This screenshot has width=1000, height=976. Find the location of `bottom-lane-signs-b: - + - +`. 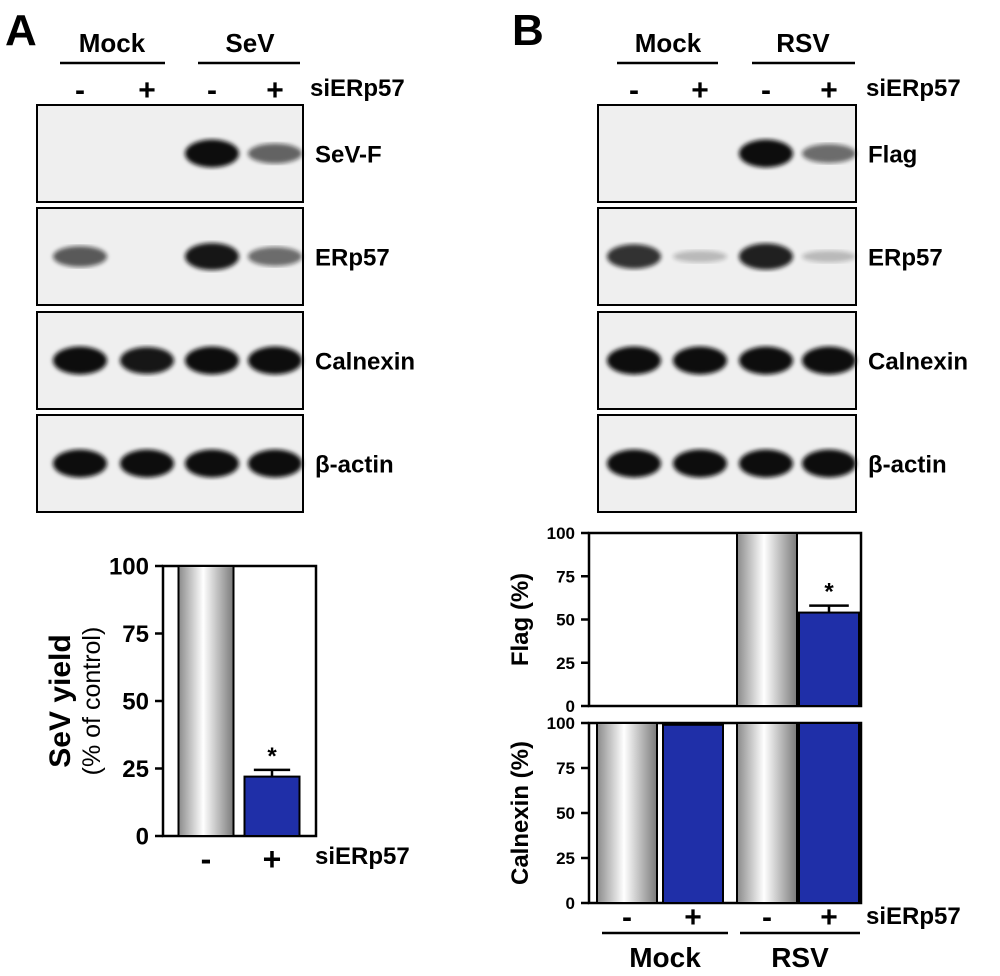

bottom-lane-signs-b: - + - + is located at coordinates (730, 917).